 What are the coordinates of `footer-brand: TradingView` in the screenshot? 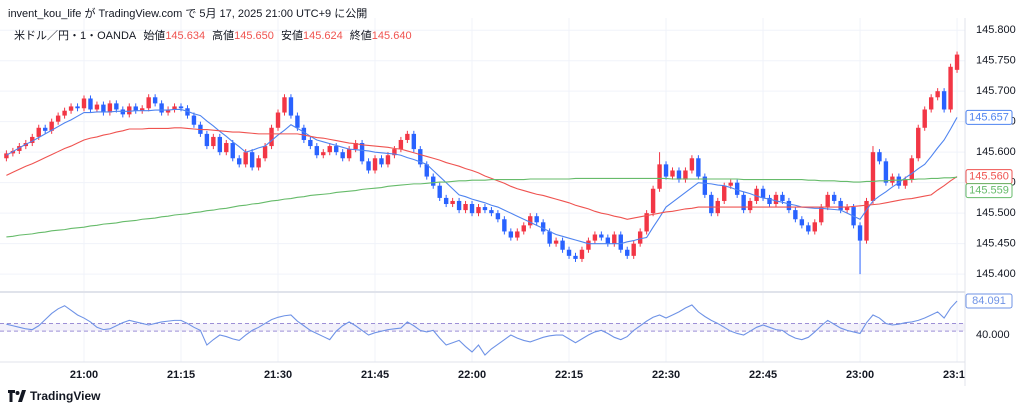 It's located at (54, 396).